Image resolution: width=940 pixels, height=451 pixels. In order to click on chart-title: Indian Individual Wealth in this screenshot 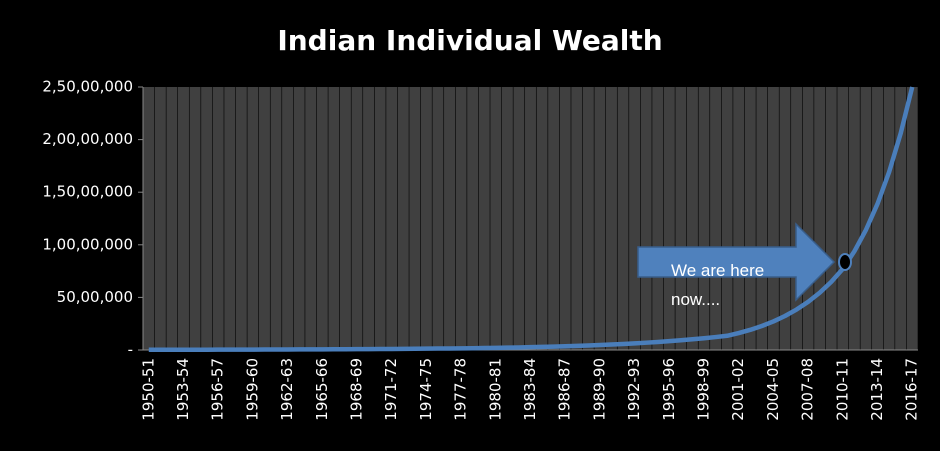, I will do `click(469, 40)`.